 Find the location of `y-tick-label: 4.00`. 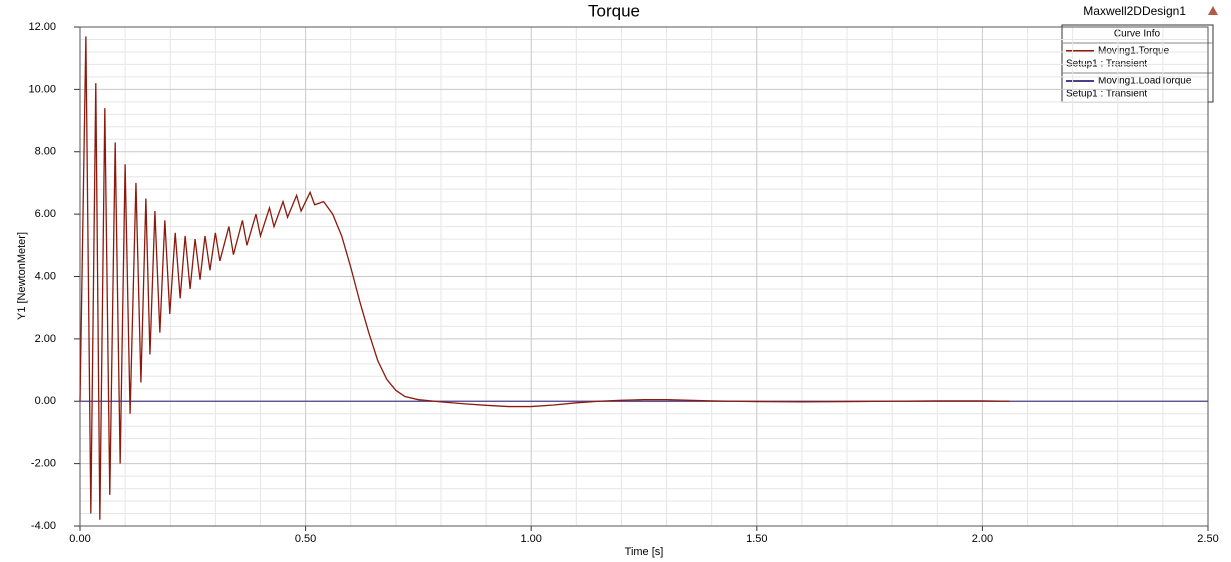

y-tick-label: 4.00 is located at coordinates (45, 276).